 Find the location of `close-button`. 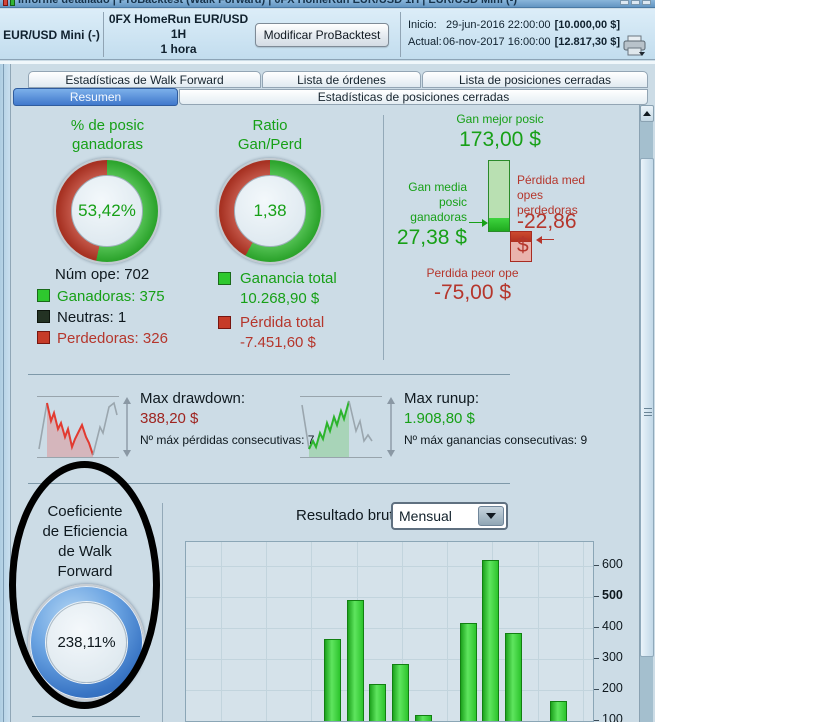

close-button is located at coordinates (646, 2).